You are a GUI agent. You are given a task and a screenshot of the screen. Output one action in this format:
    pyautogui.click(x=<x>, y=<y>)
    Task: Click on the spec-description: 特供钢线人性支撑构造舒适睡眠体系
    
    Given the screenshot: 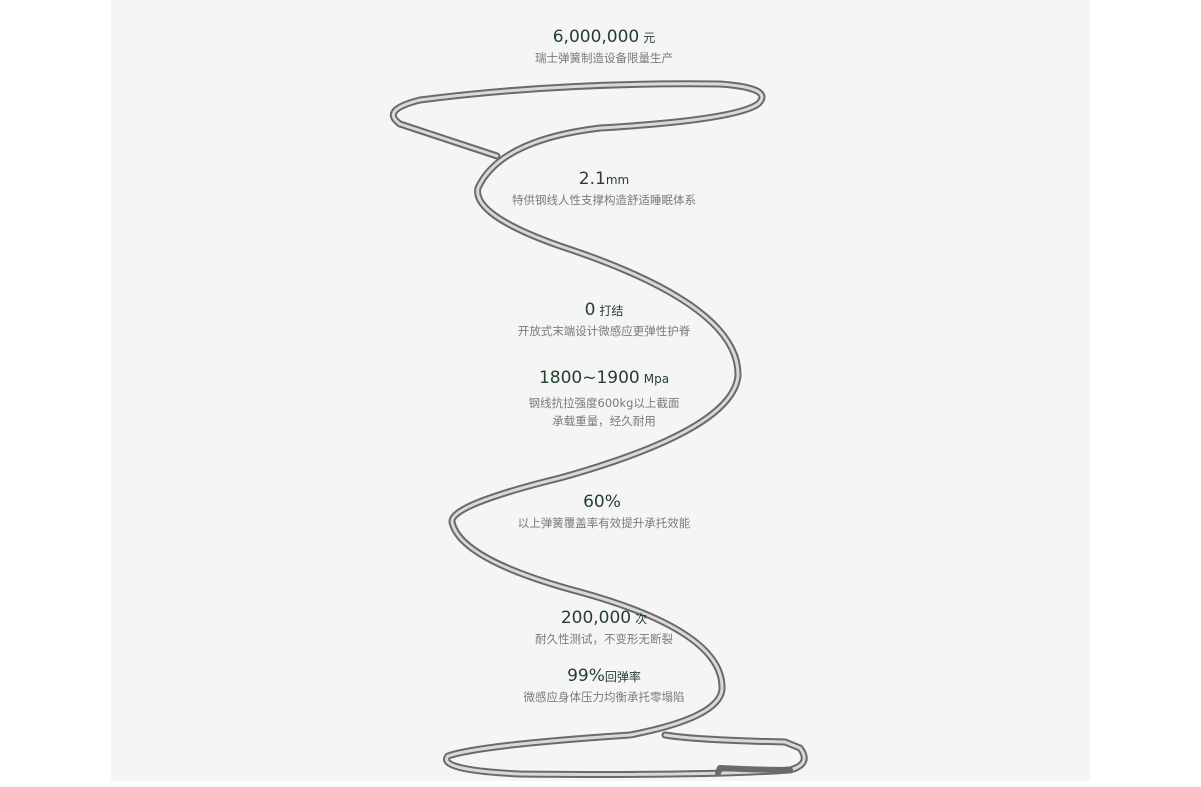 What is the action you would take?
    pyautogui.click(x=604, y=200)
    